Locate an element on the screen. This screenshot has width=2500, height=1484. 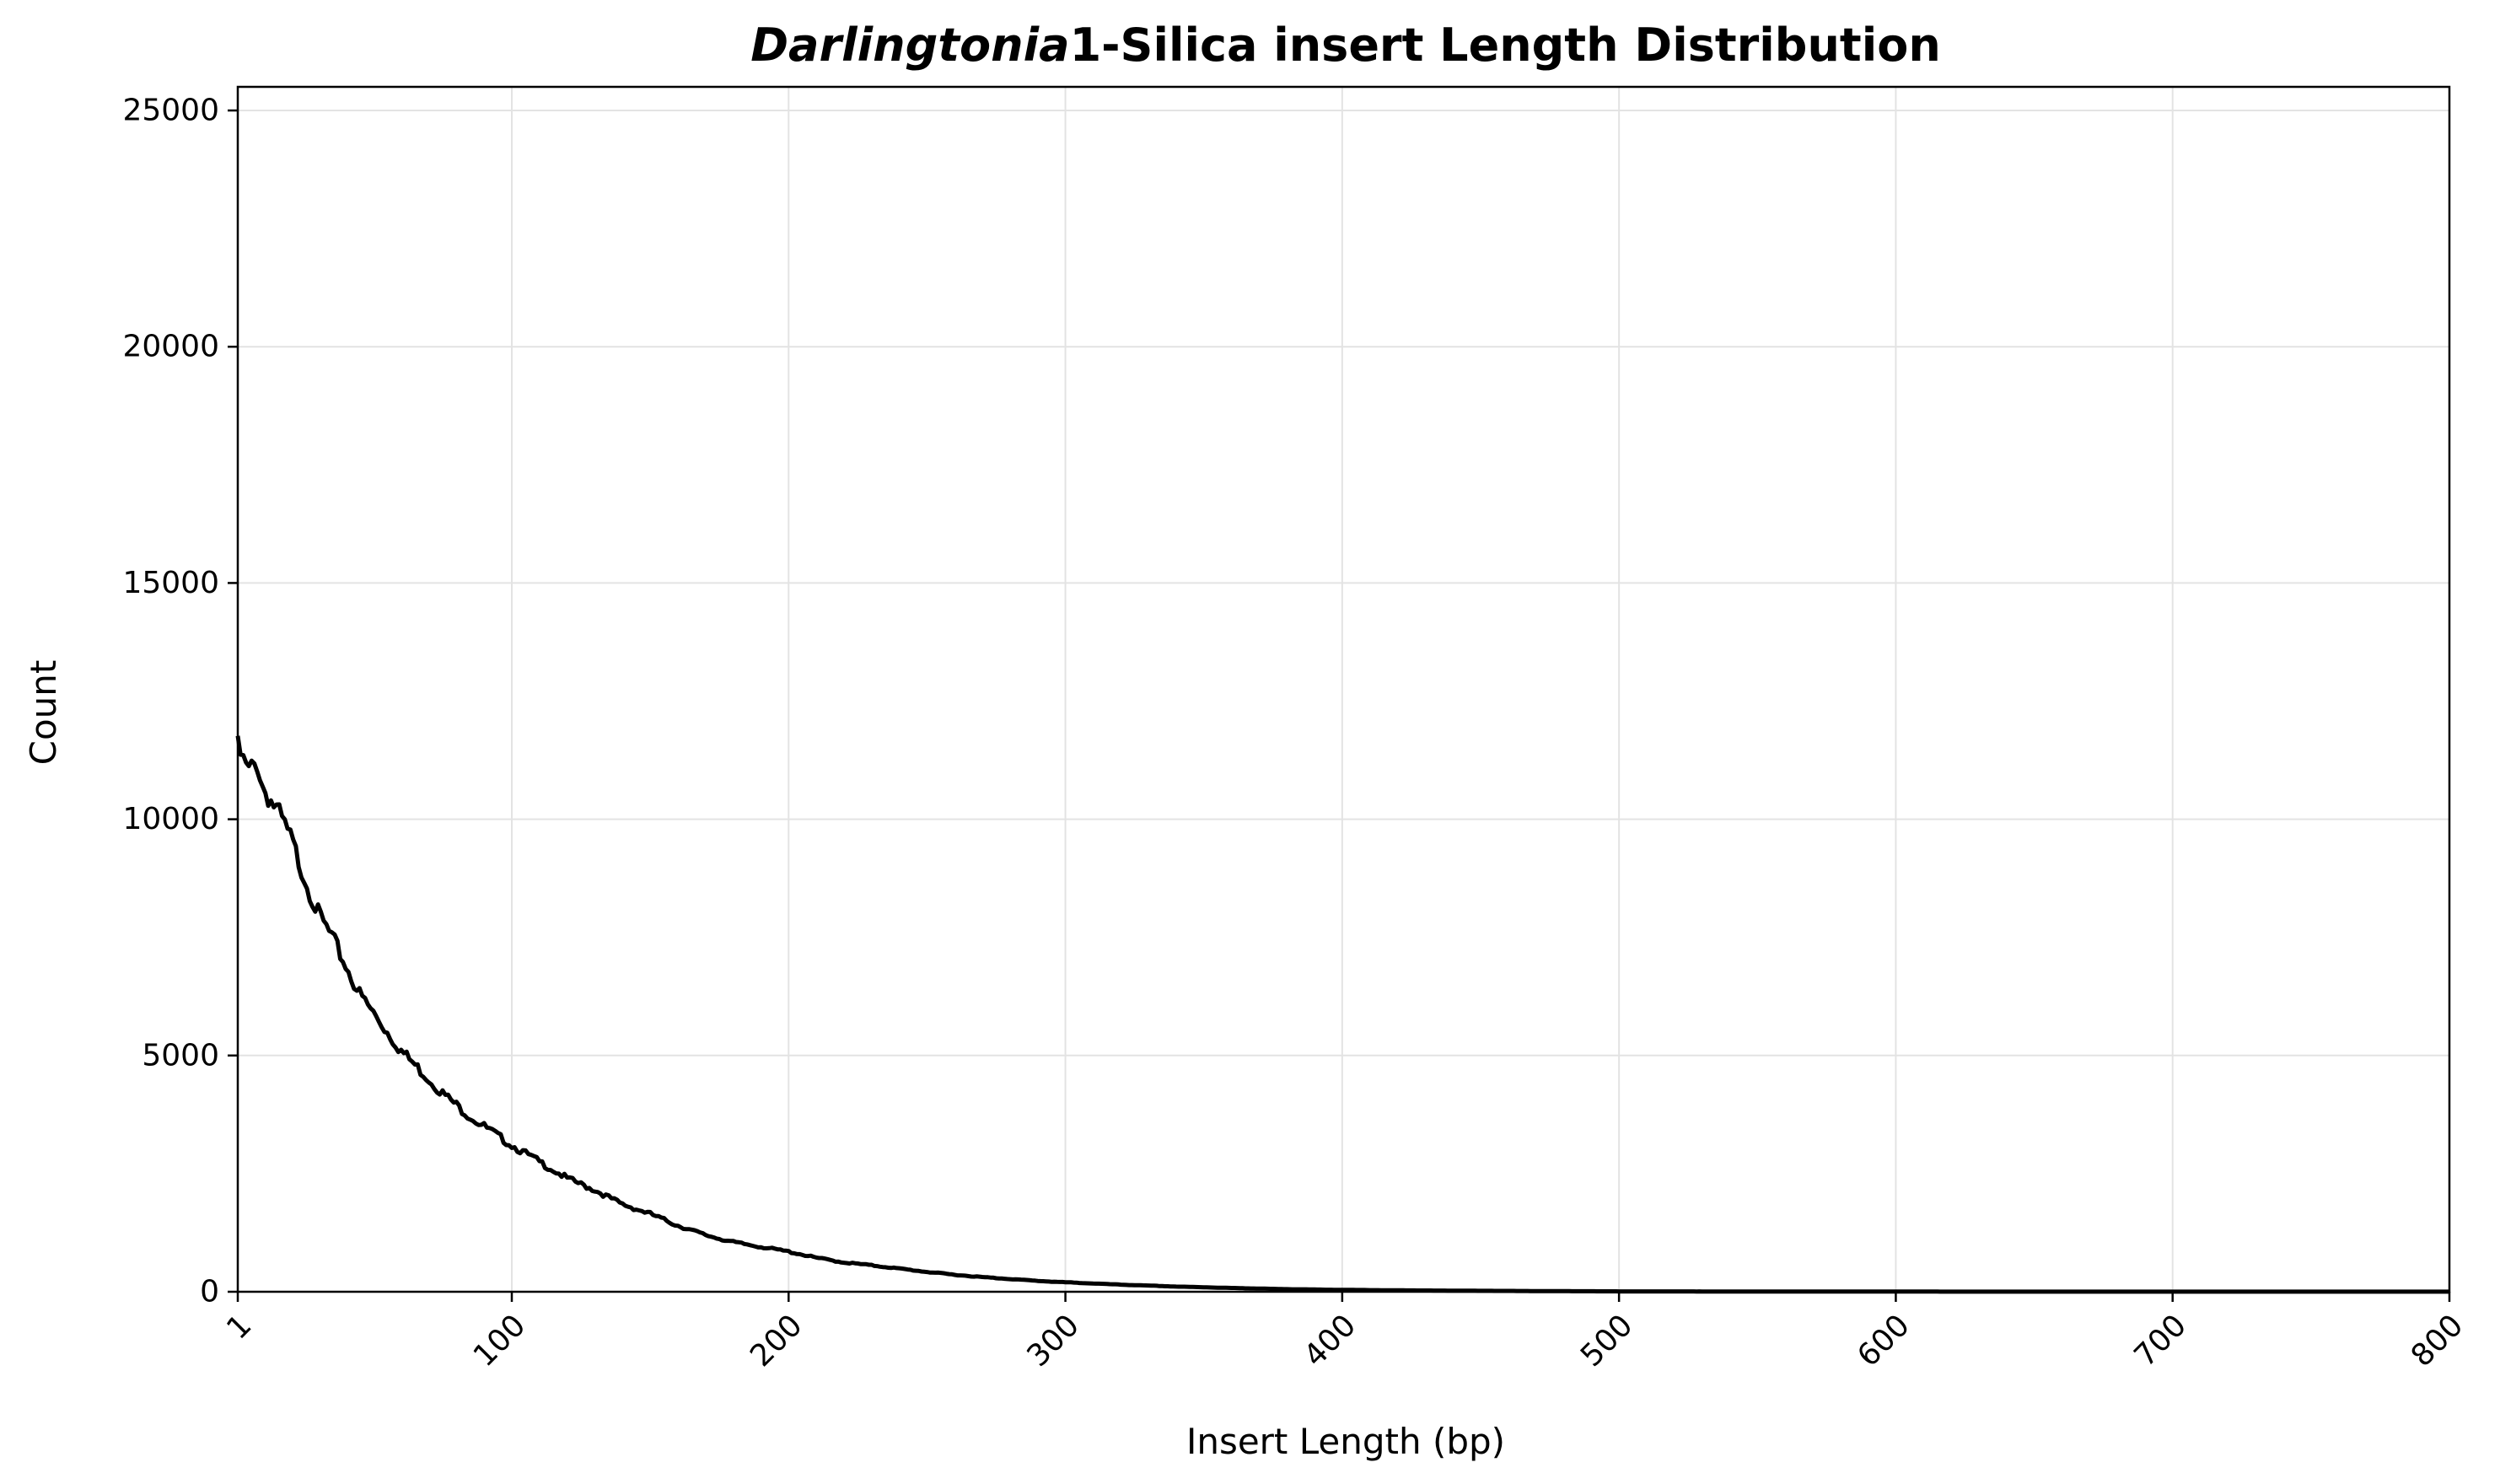
x-axis-label: Insert Length (bp) is located at coordinates (1345, 1441).